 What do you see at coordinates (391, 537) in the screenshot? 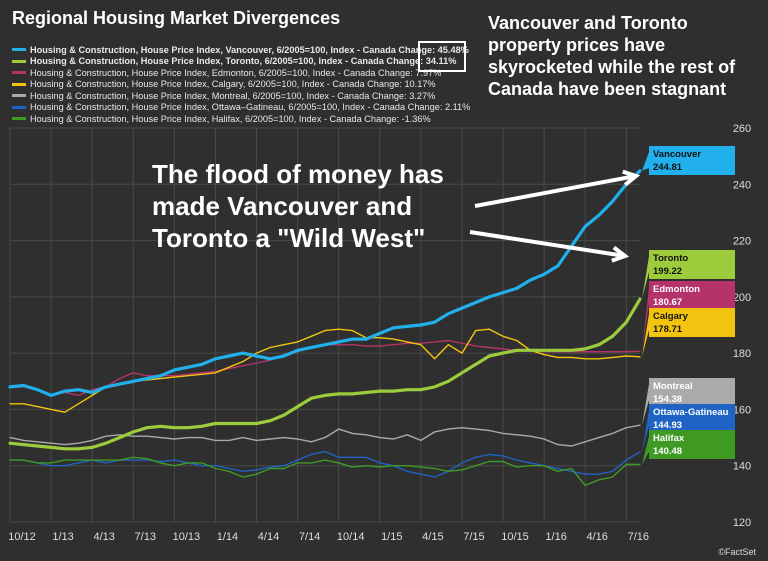
I see `x-tick-label: 1/15` at bounding box center [391, 537].